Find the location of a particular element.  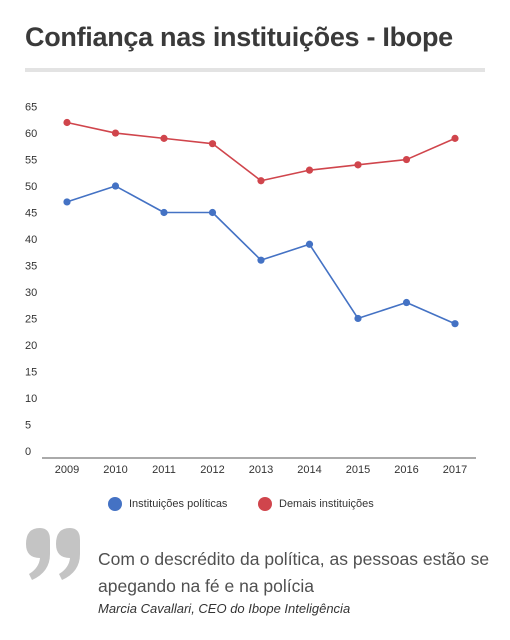

x-tick-label: 2017 is located at coordinates (455, 470).